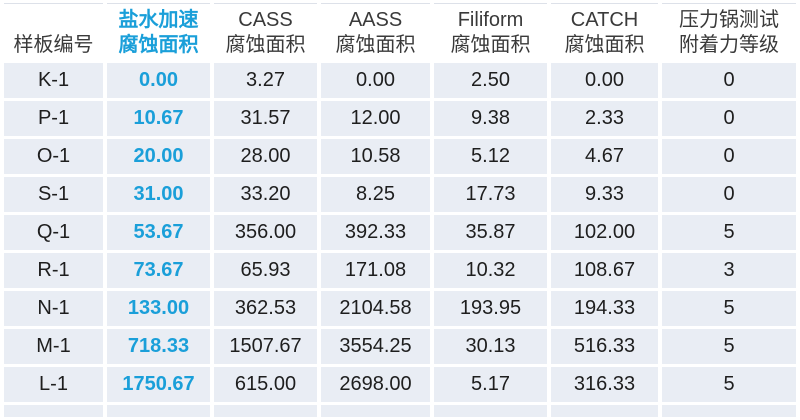  Describe the element at coordinates (158, 346) in the screenshot. I see `value-cell: 718.33` at that location.